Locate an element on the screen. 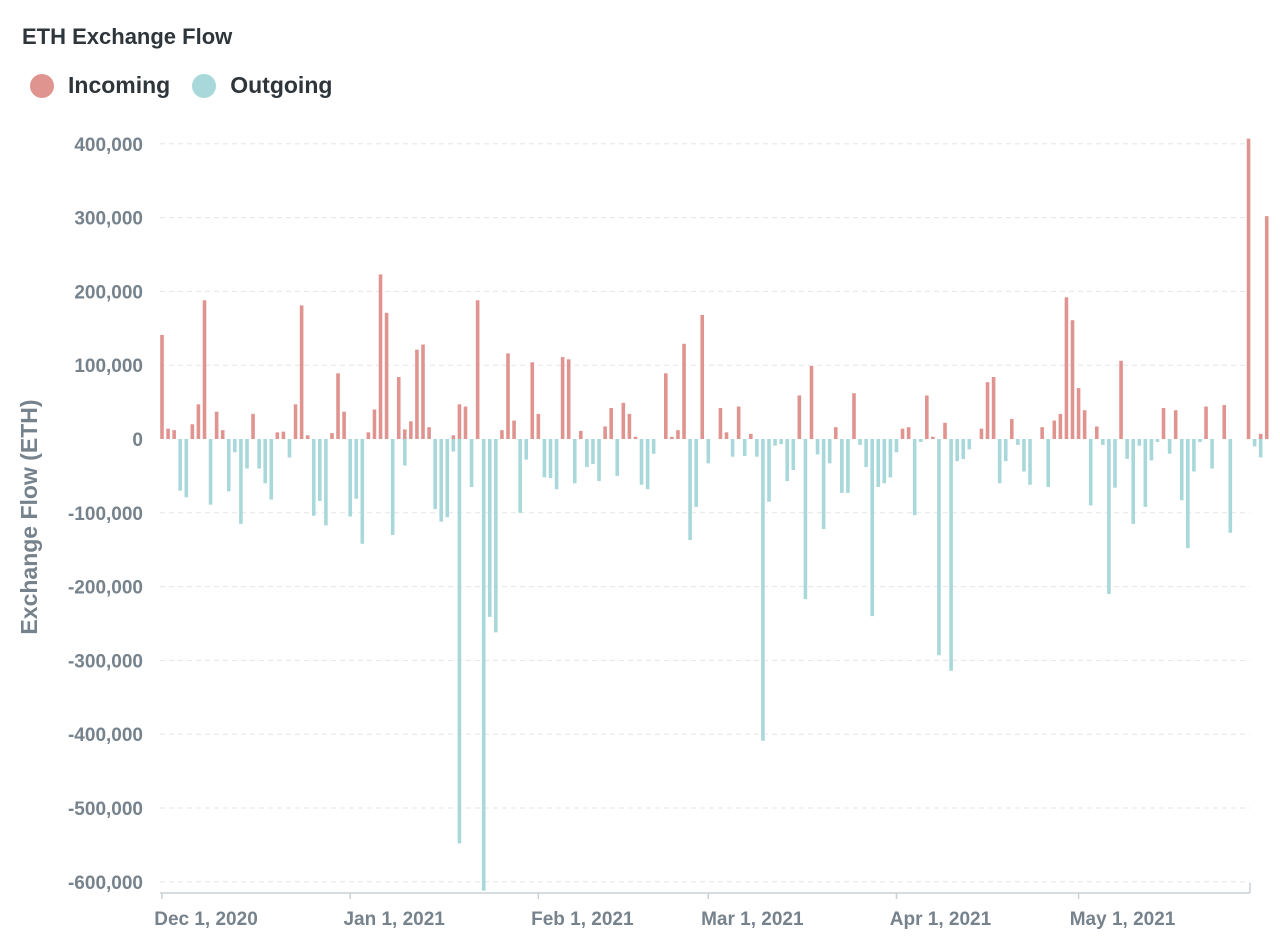  y-tick-label: -500,000 is located at coordinates (105, 809).